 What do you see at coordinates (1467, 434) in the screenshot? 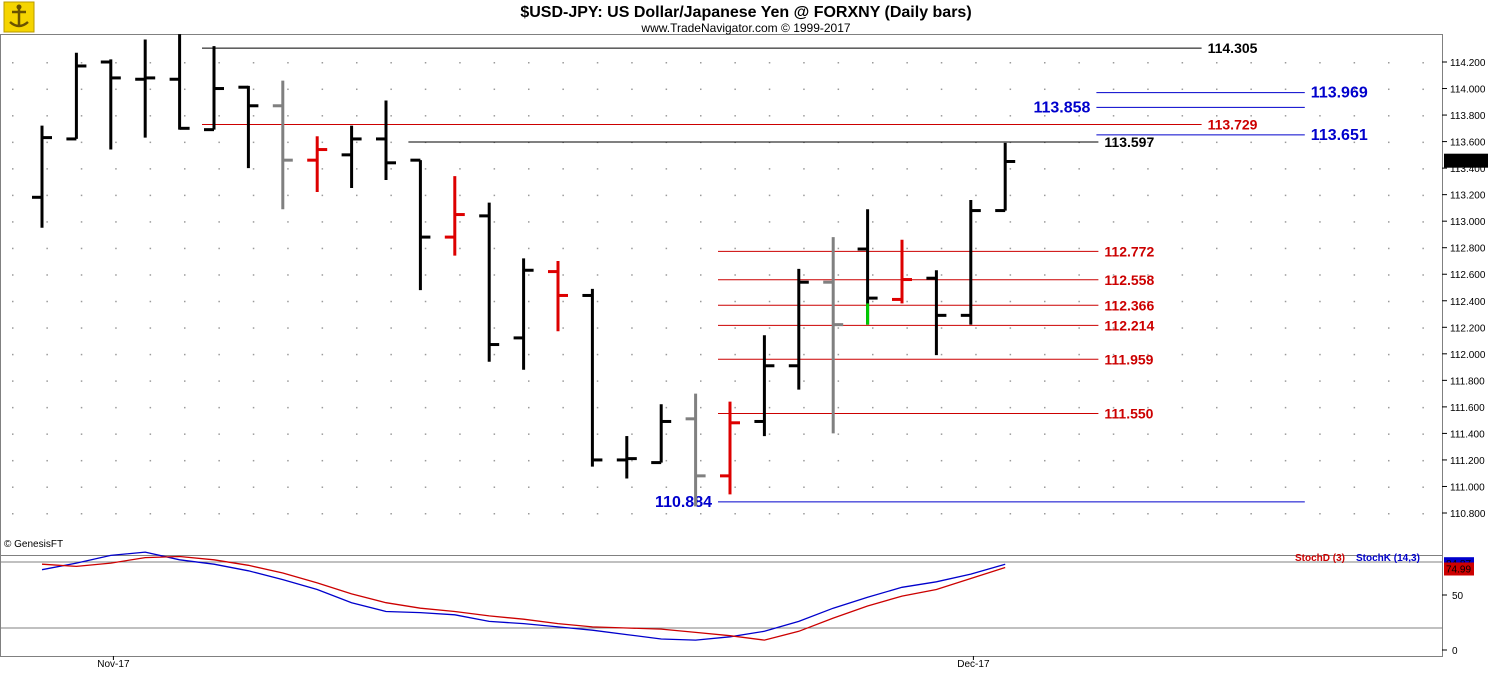
I see `price-tick-label: 111.400` at bounding box center [1467, 434].